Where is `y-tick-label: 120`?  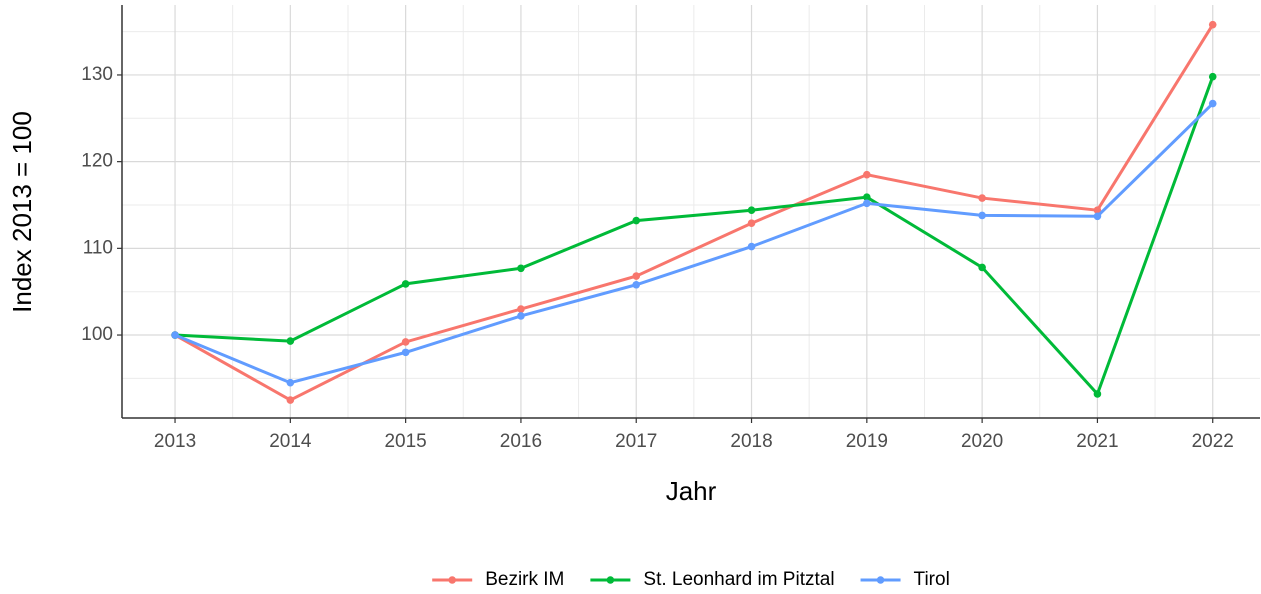
y-tick-label: 120 is located at coordinates (97, 161).